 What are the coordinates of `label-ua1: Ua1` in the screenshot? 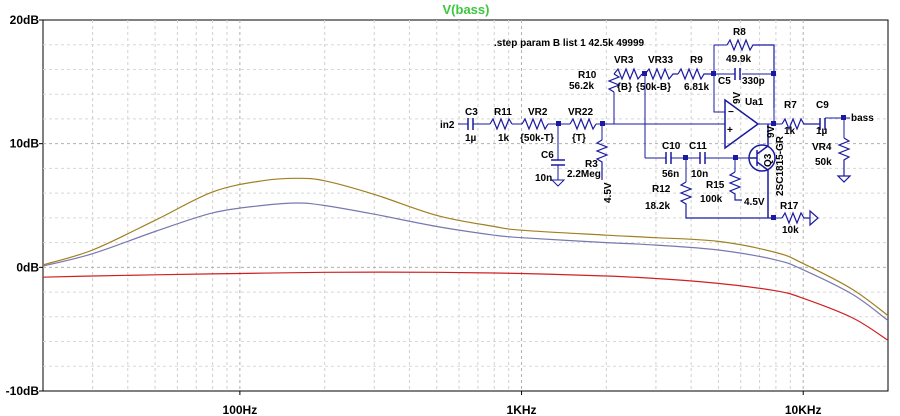 It's located at (754, 102).